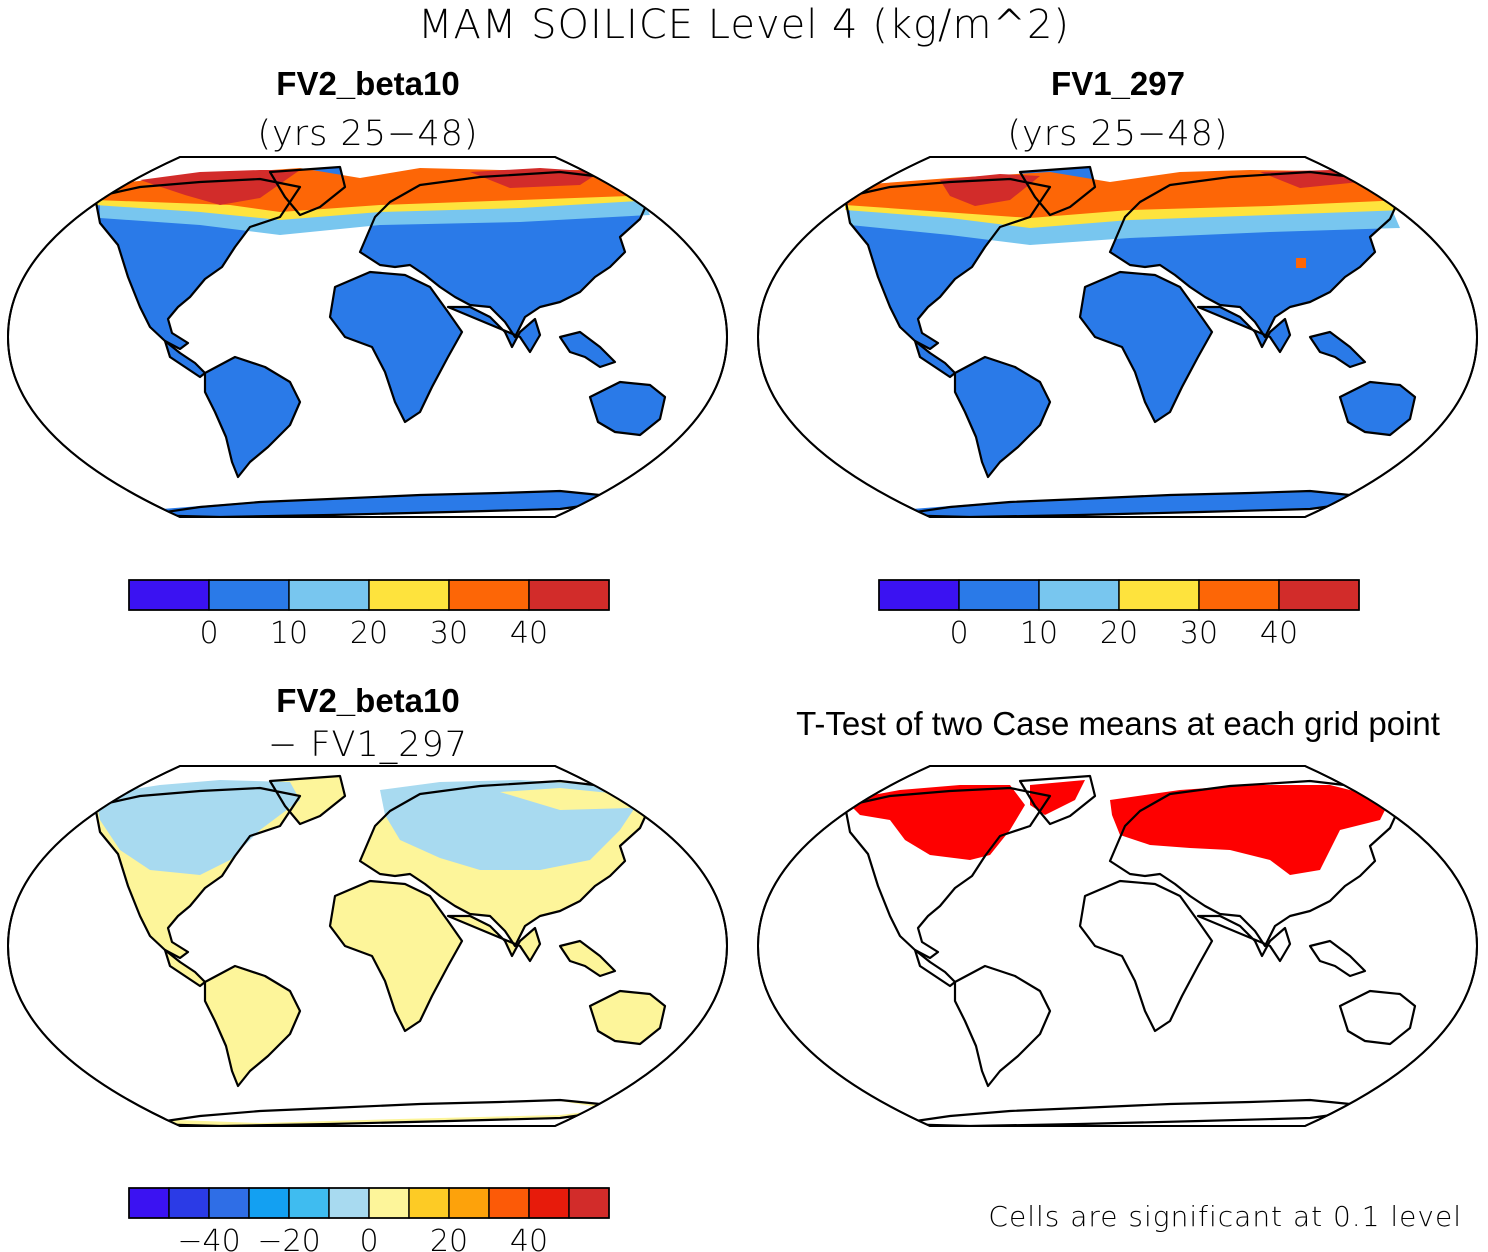 The height and width of the screenshot is (1252, 1488). Describe the element at coordinates (368, 745) in the screenshot. I see `panel-diff-subtitle: − FV1_297` at that location.